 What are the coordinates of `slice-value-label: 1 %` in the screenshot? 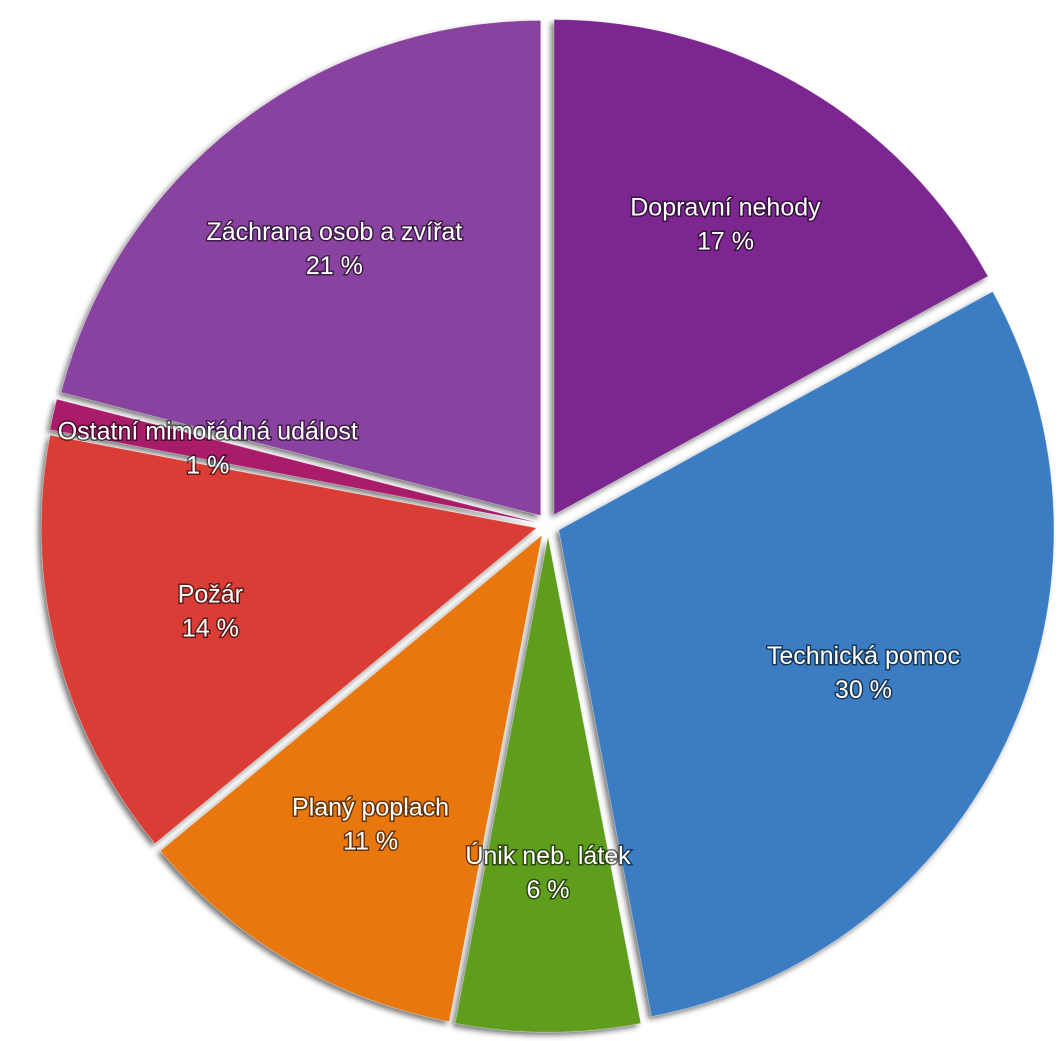 It's located at (207, 466).